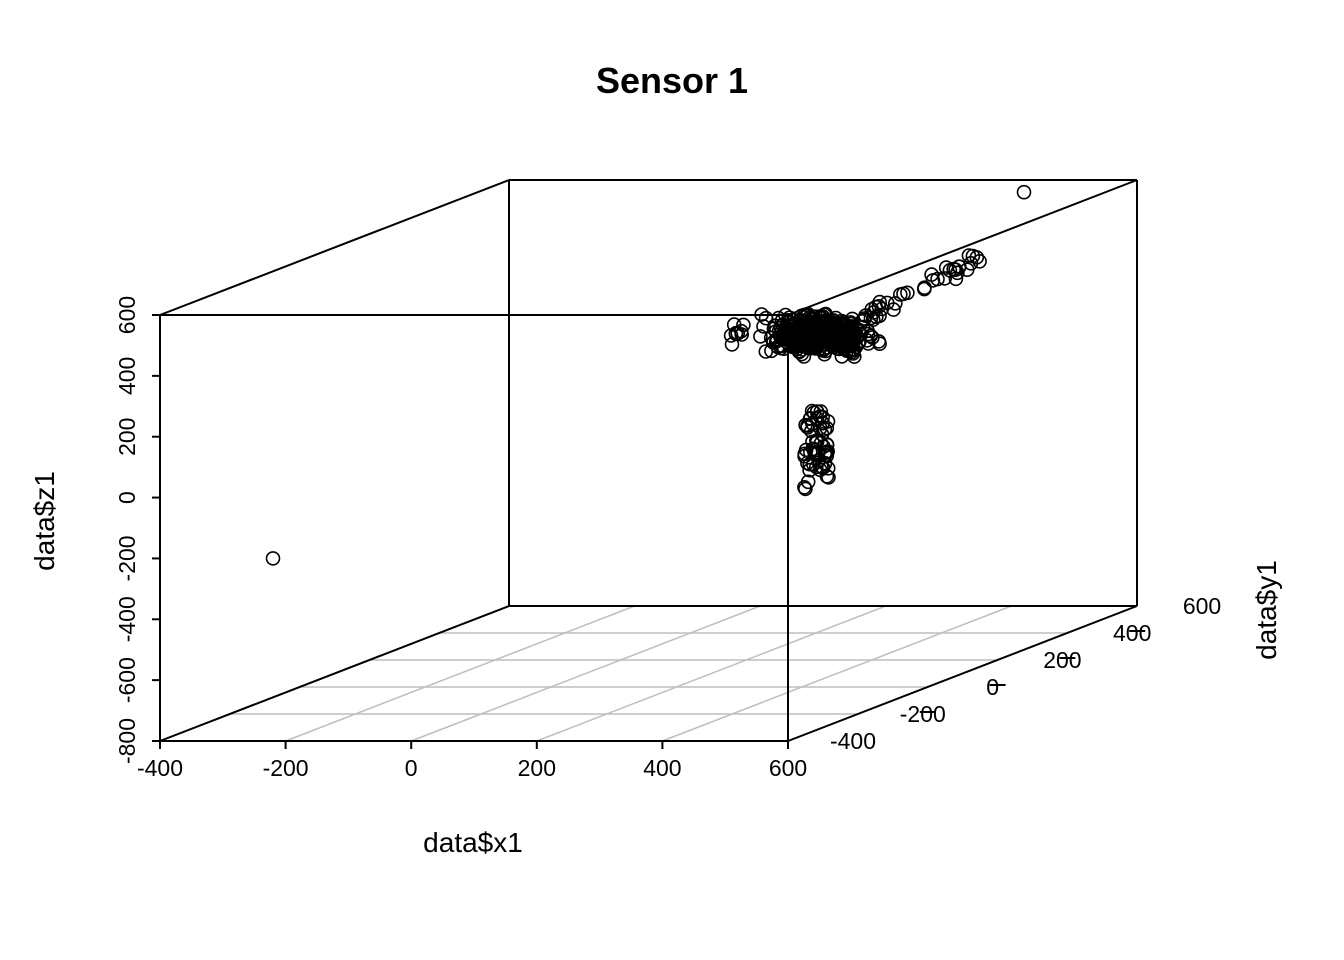 This screenshot has height=960, width=1344. Describe the element at coordinates (1202, 606) in the screenshot. I see `y-tick-label: 600` at that location.